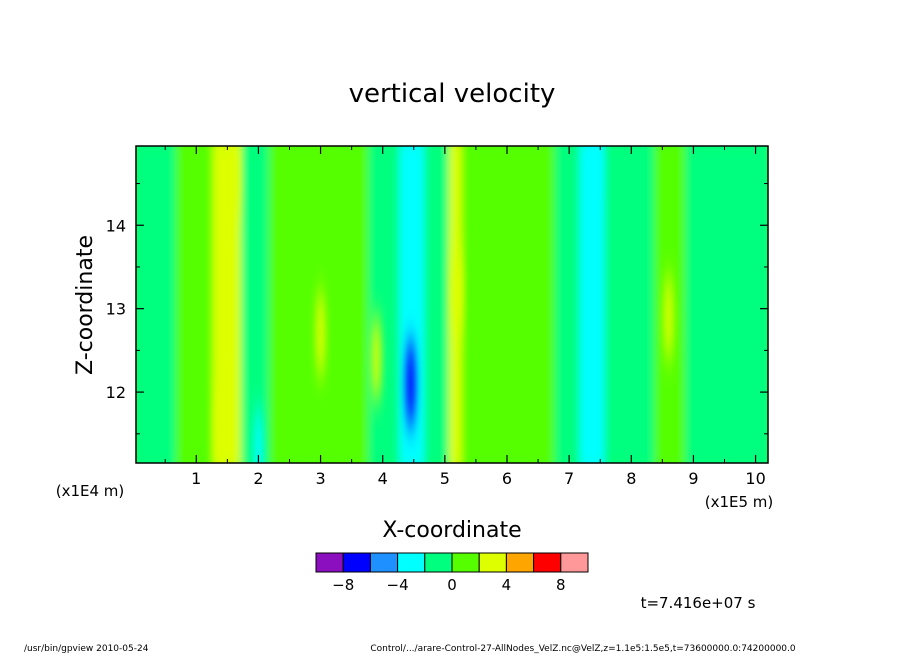 The image size is (904, 654). Describe the element at coordinates (693, 478) in the screenshot. I see `x-tick-label: 9` at that location.